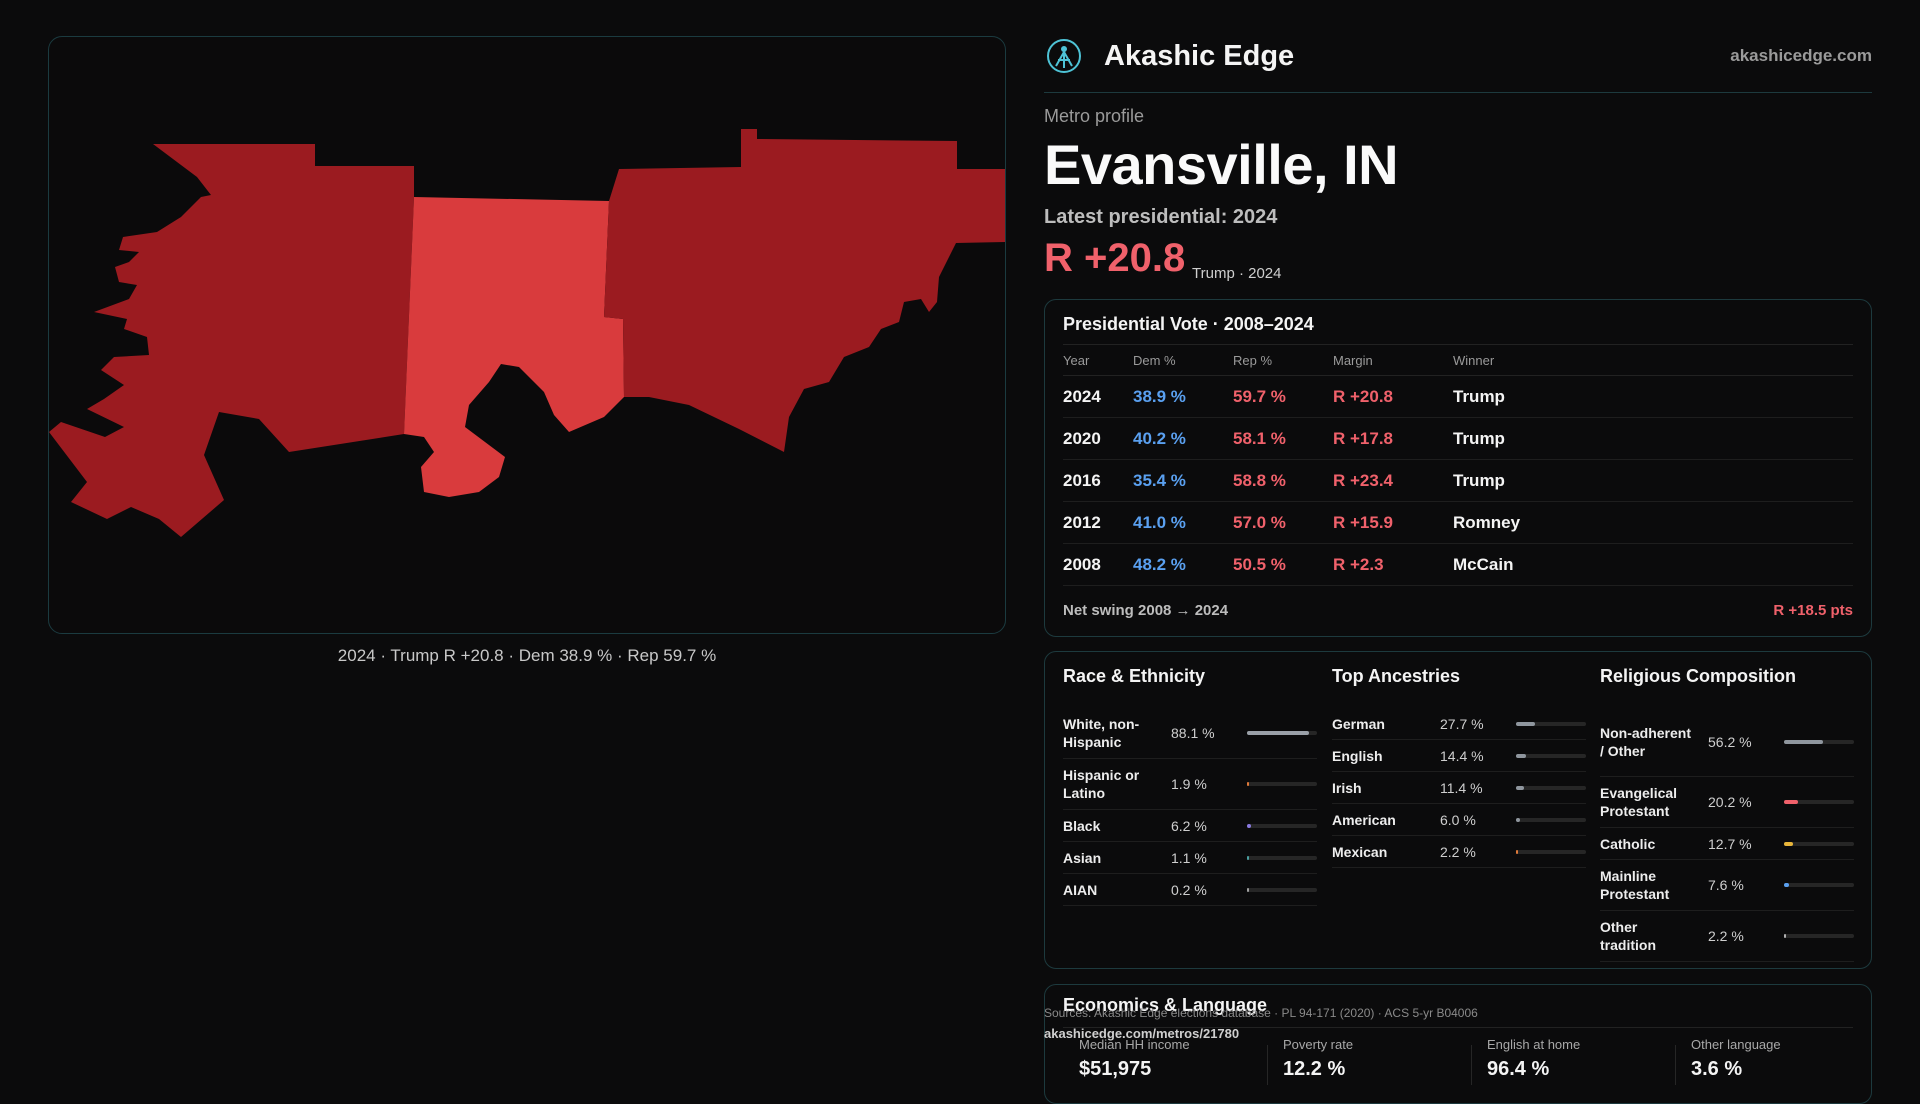  Describe the element at coordinates (1717, 1069) in the screenshot. I see `econ-value: 3.6 %` at that location.